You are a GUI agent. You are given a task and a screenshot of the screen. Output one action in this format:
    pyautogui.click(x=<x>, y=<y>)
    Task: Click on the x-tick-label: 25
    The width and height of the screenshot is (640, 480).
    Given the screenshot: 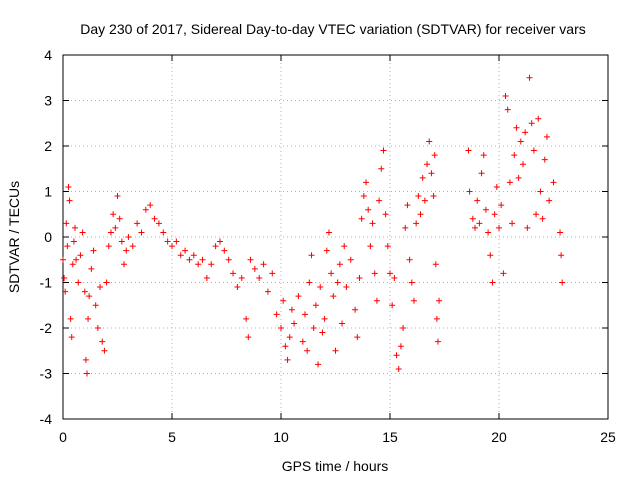 What is the action you would take?
    pyautogui.click(x=608, y=437)
    